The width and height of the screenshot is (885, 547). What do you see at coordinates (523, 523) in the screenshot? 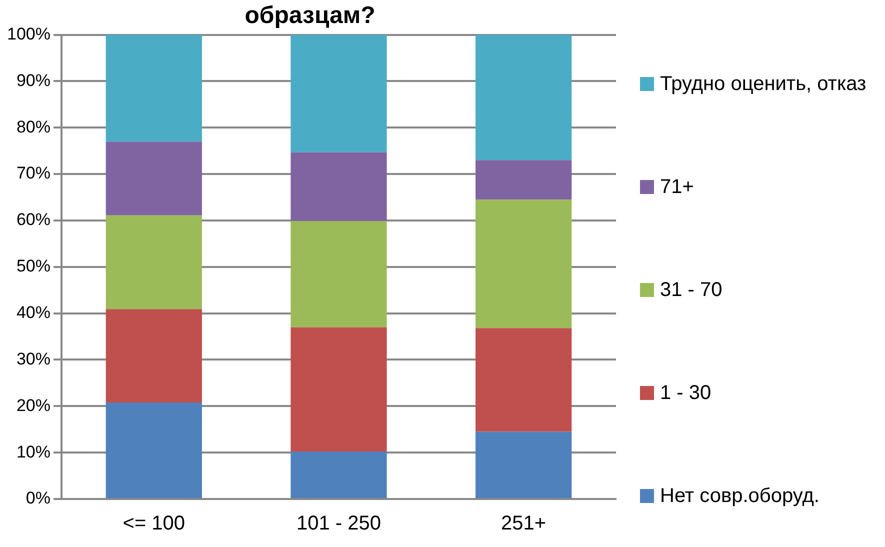
I see `x-tick-label: 251+` at bounding box center [523, 523].